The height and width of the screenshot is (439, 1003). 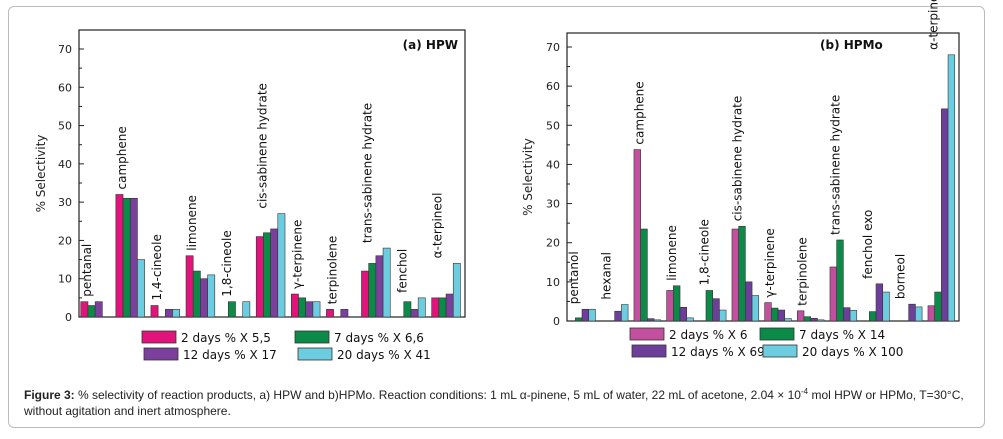 I want to click on category-label: borneol, so click(x=901, y=276).